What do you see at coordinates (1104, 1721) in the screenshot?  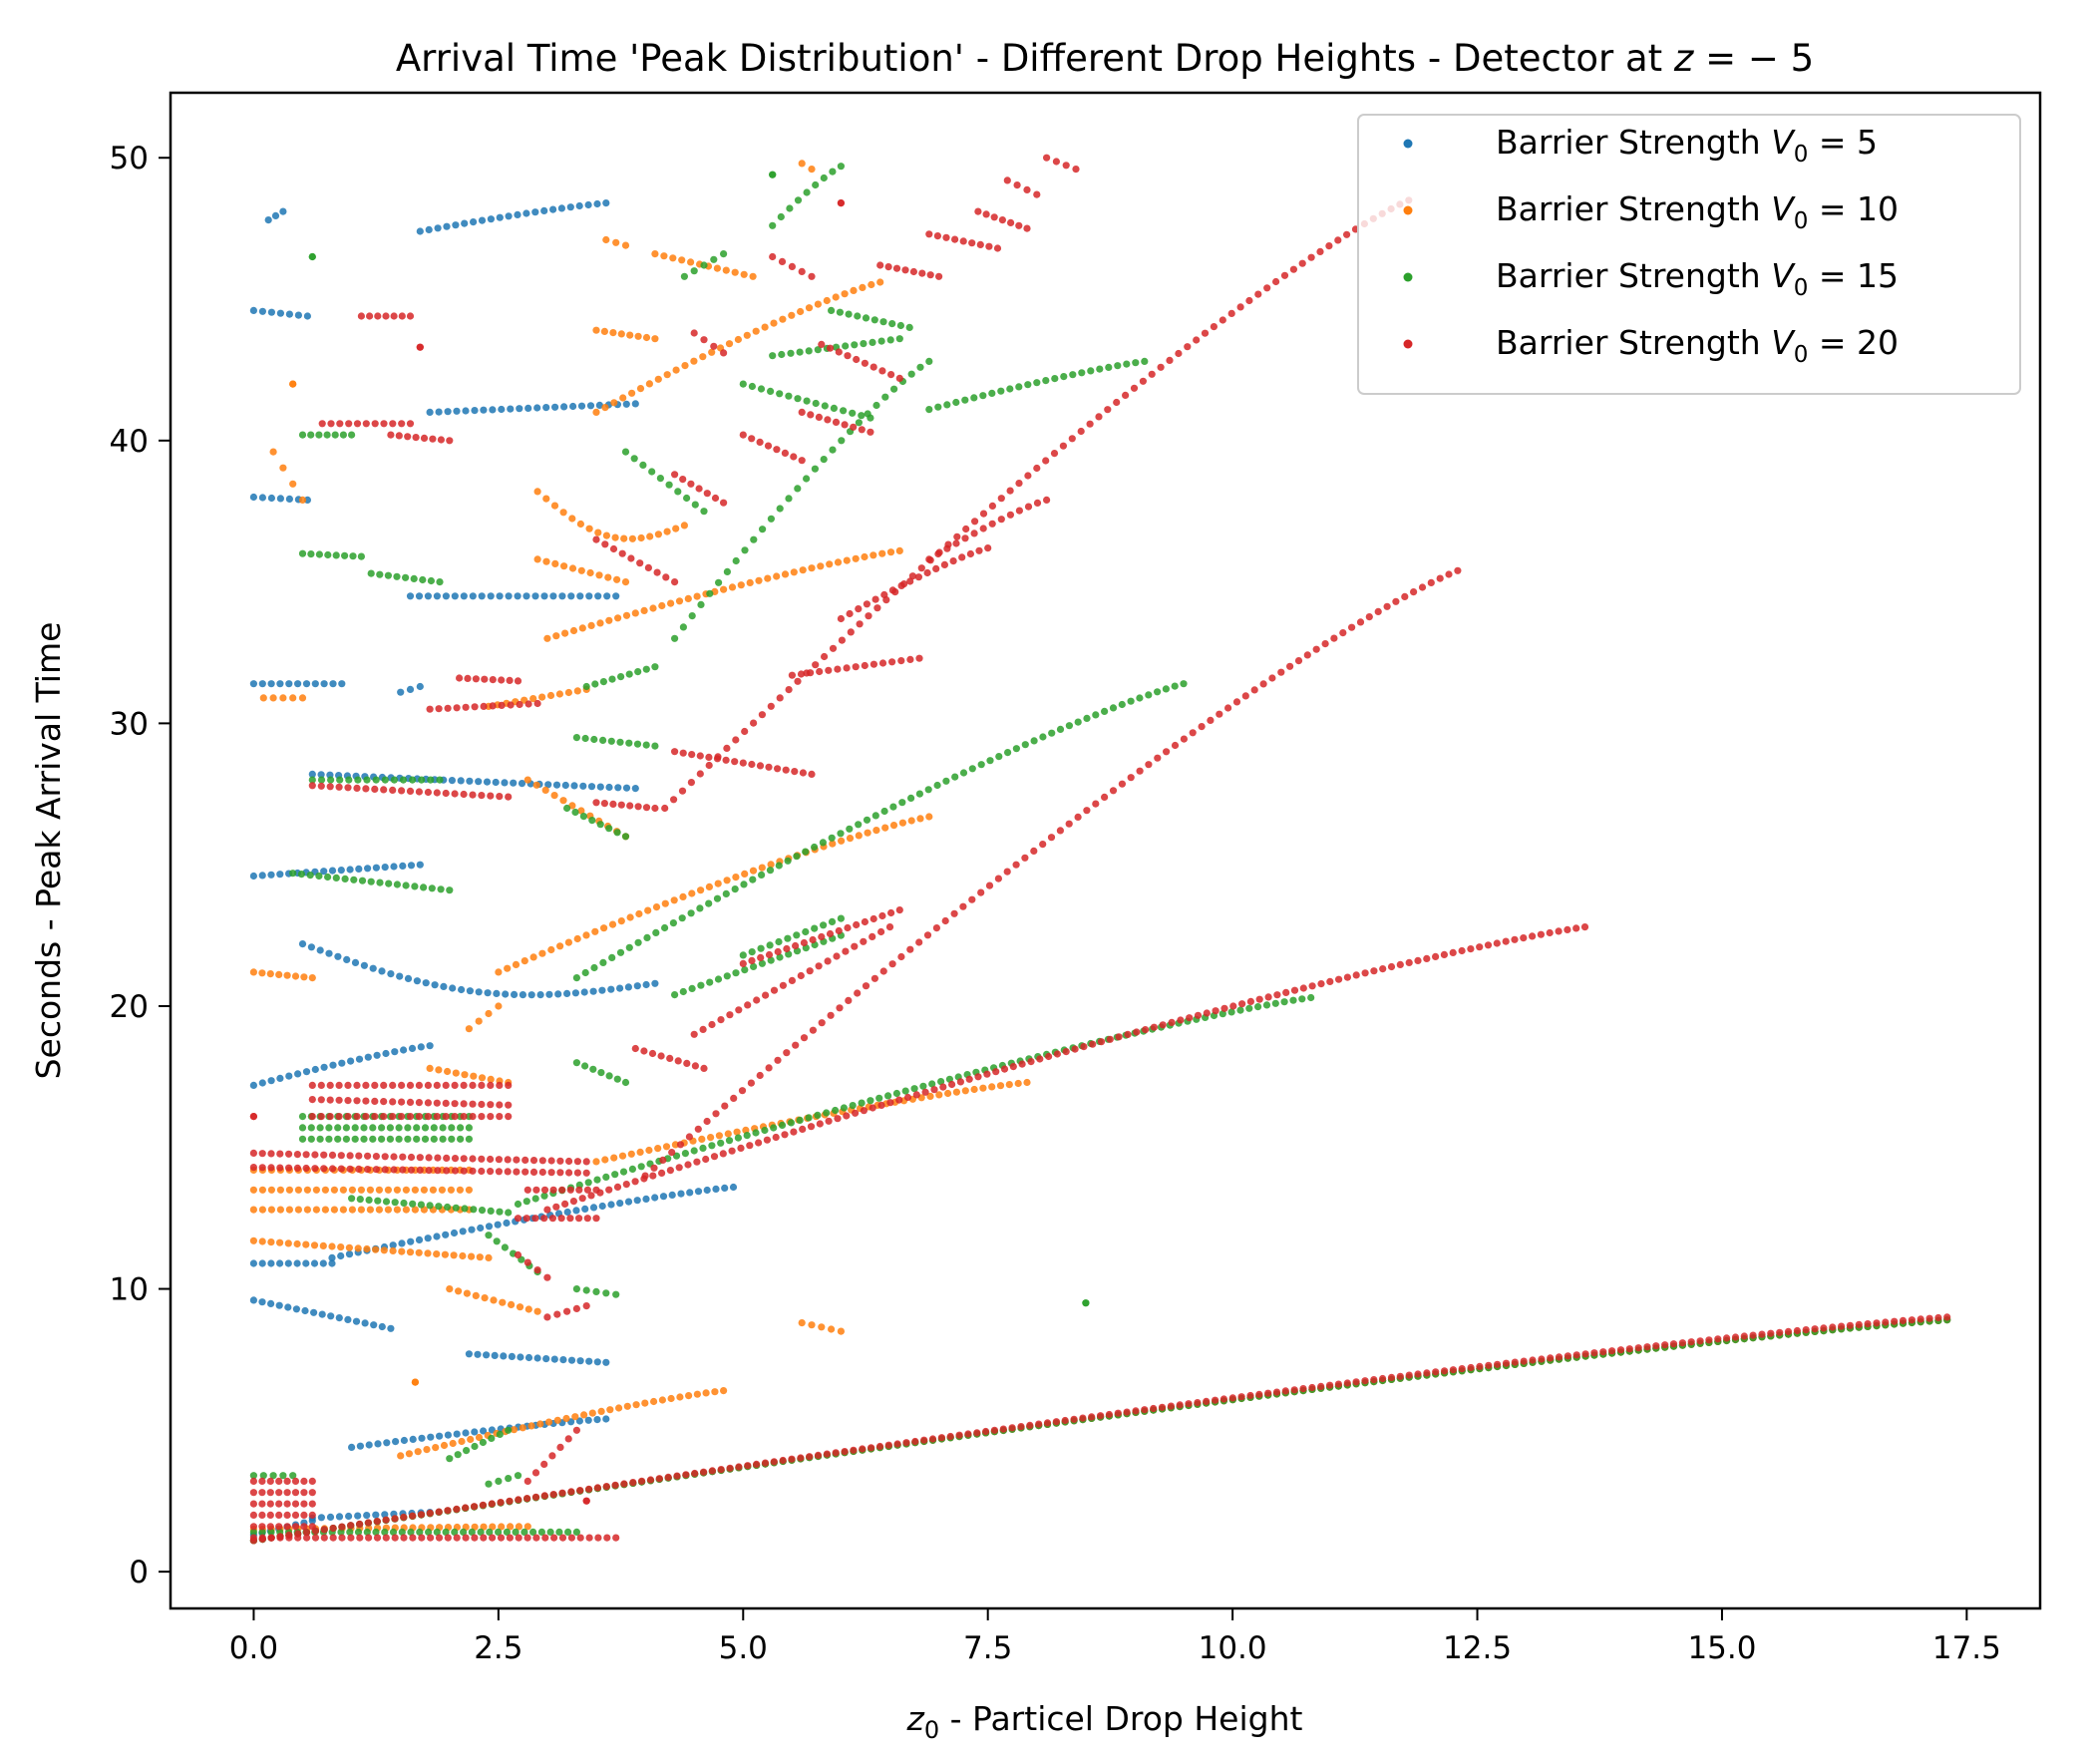 I see `x-axis-label: z0 - Particel Drop Height` at bounding box center [1104, 1721].